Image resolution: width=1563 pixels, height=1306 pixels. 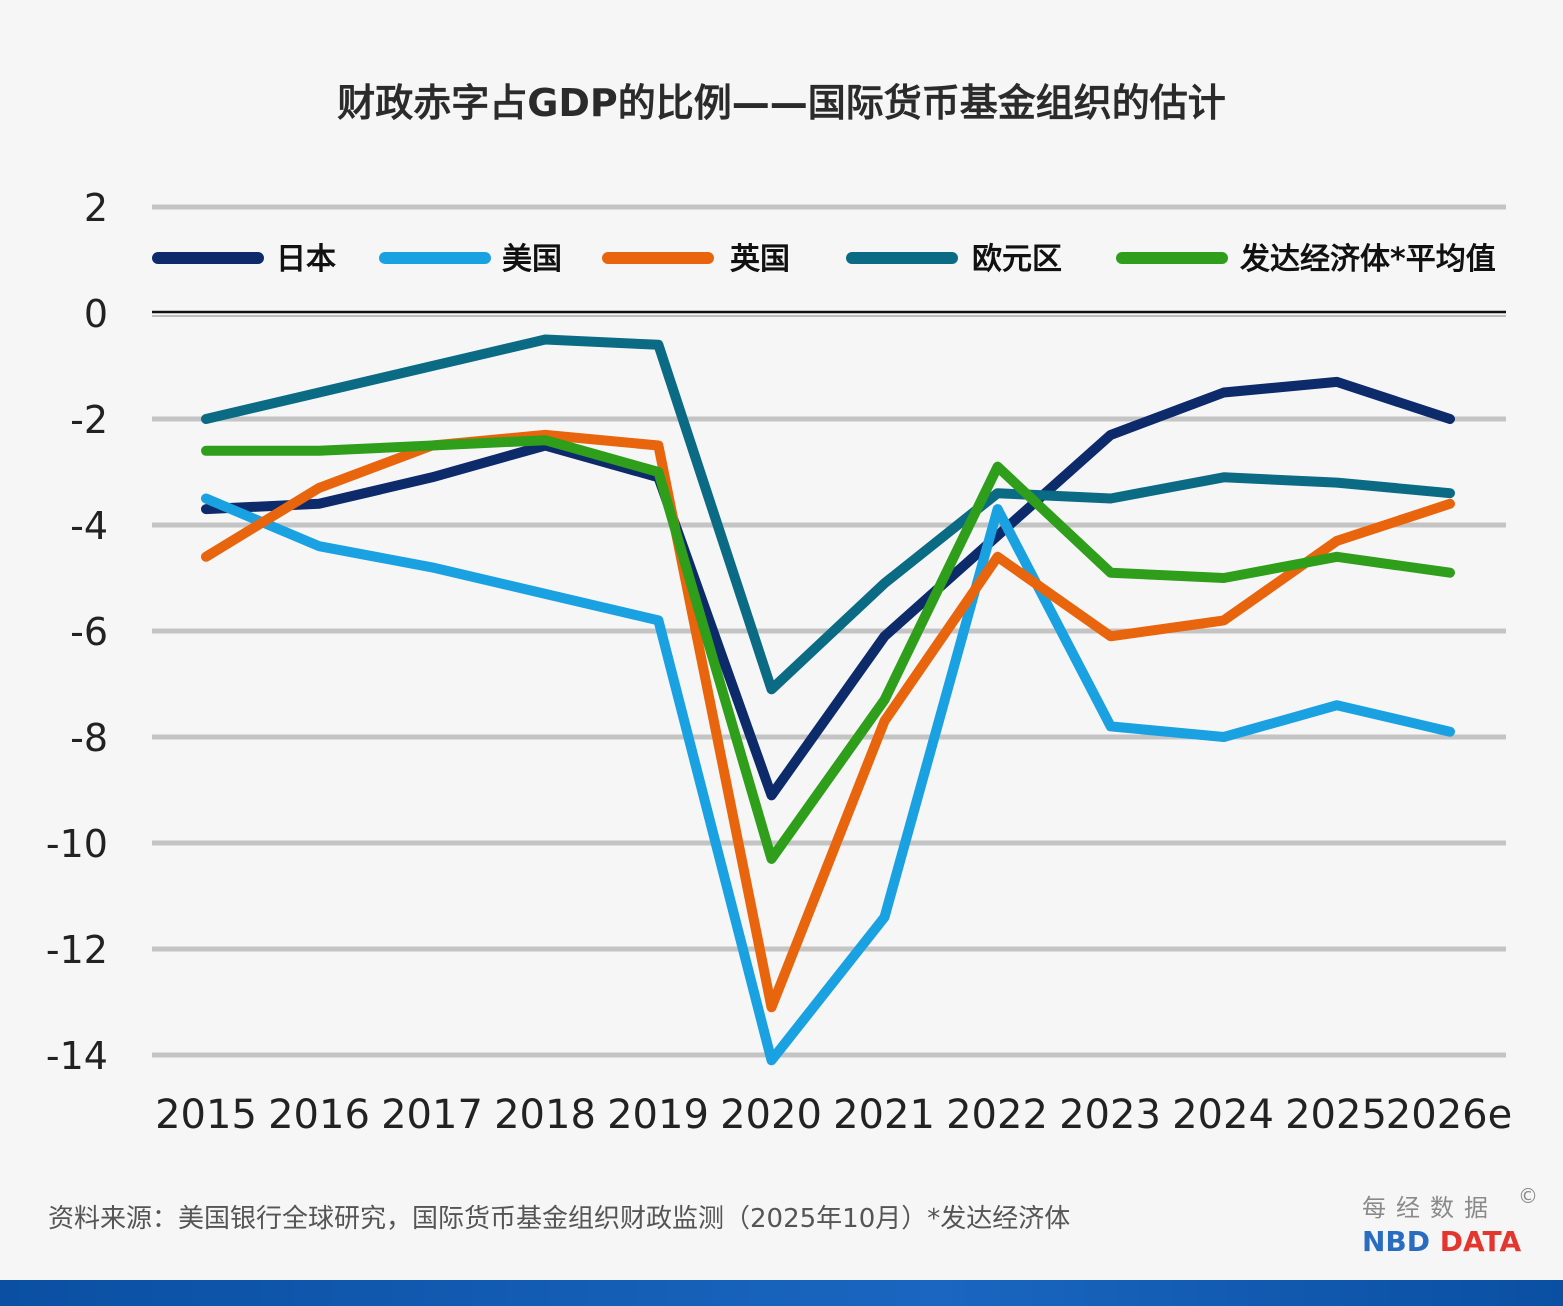 I want to click on logo-data: DATA, so click(x=1480, y=1241).